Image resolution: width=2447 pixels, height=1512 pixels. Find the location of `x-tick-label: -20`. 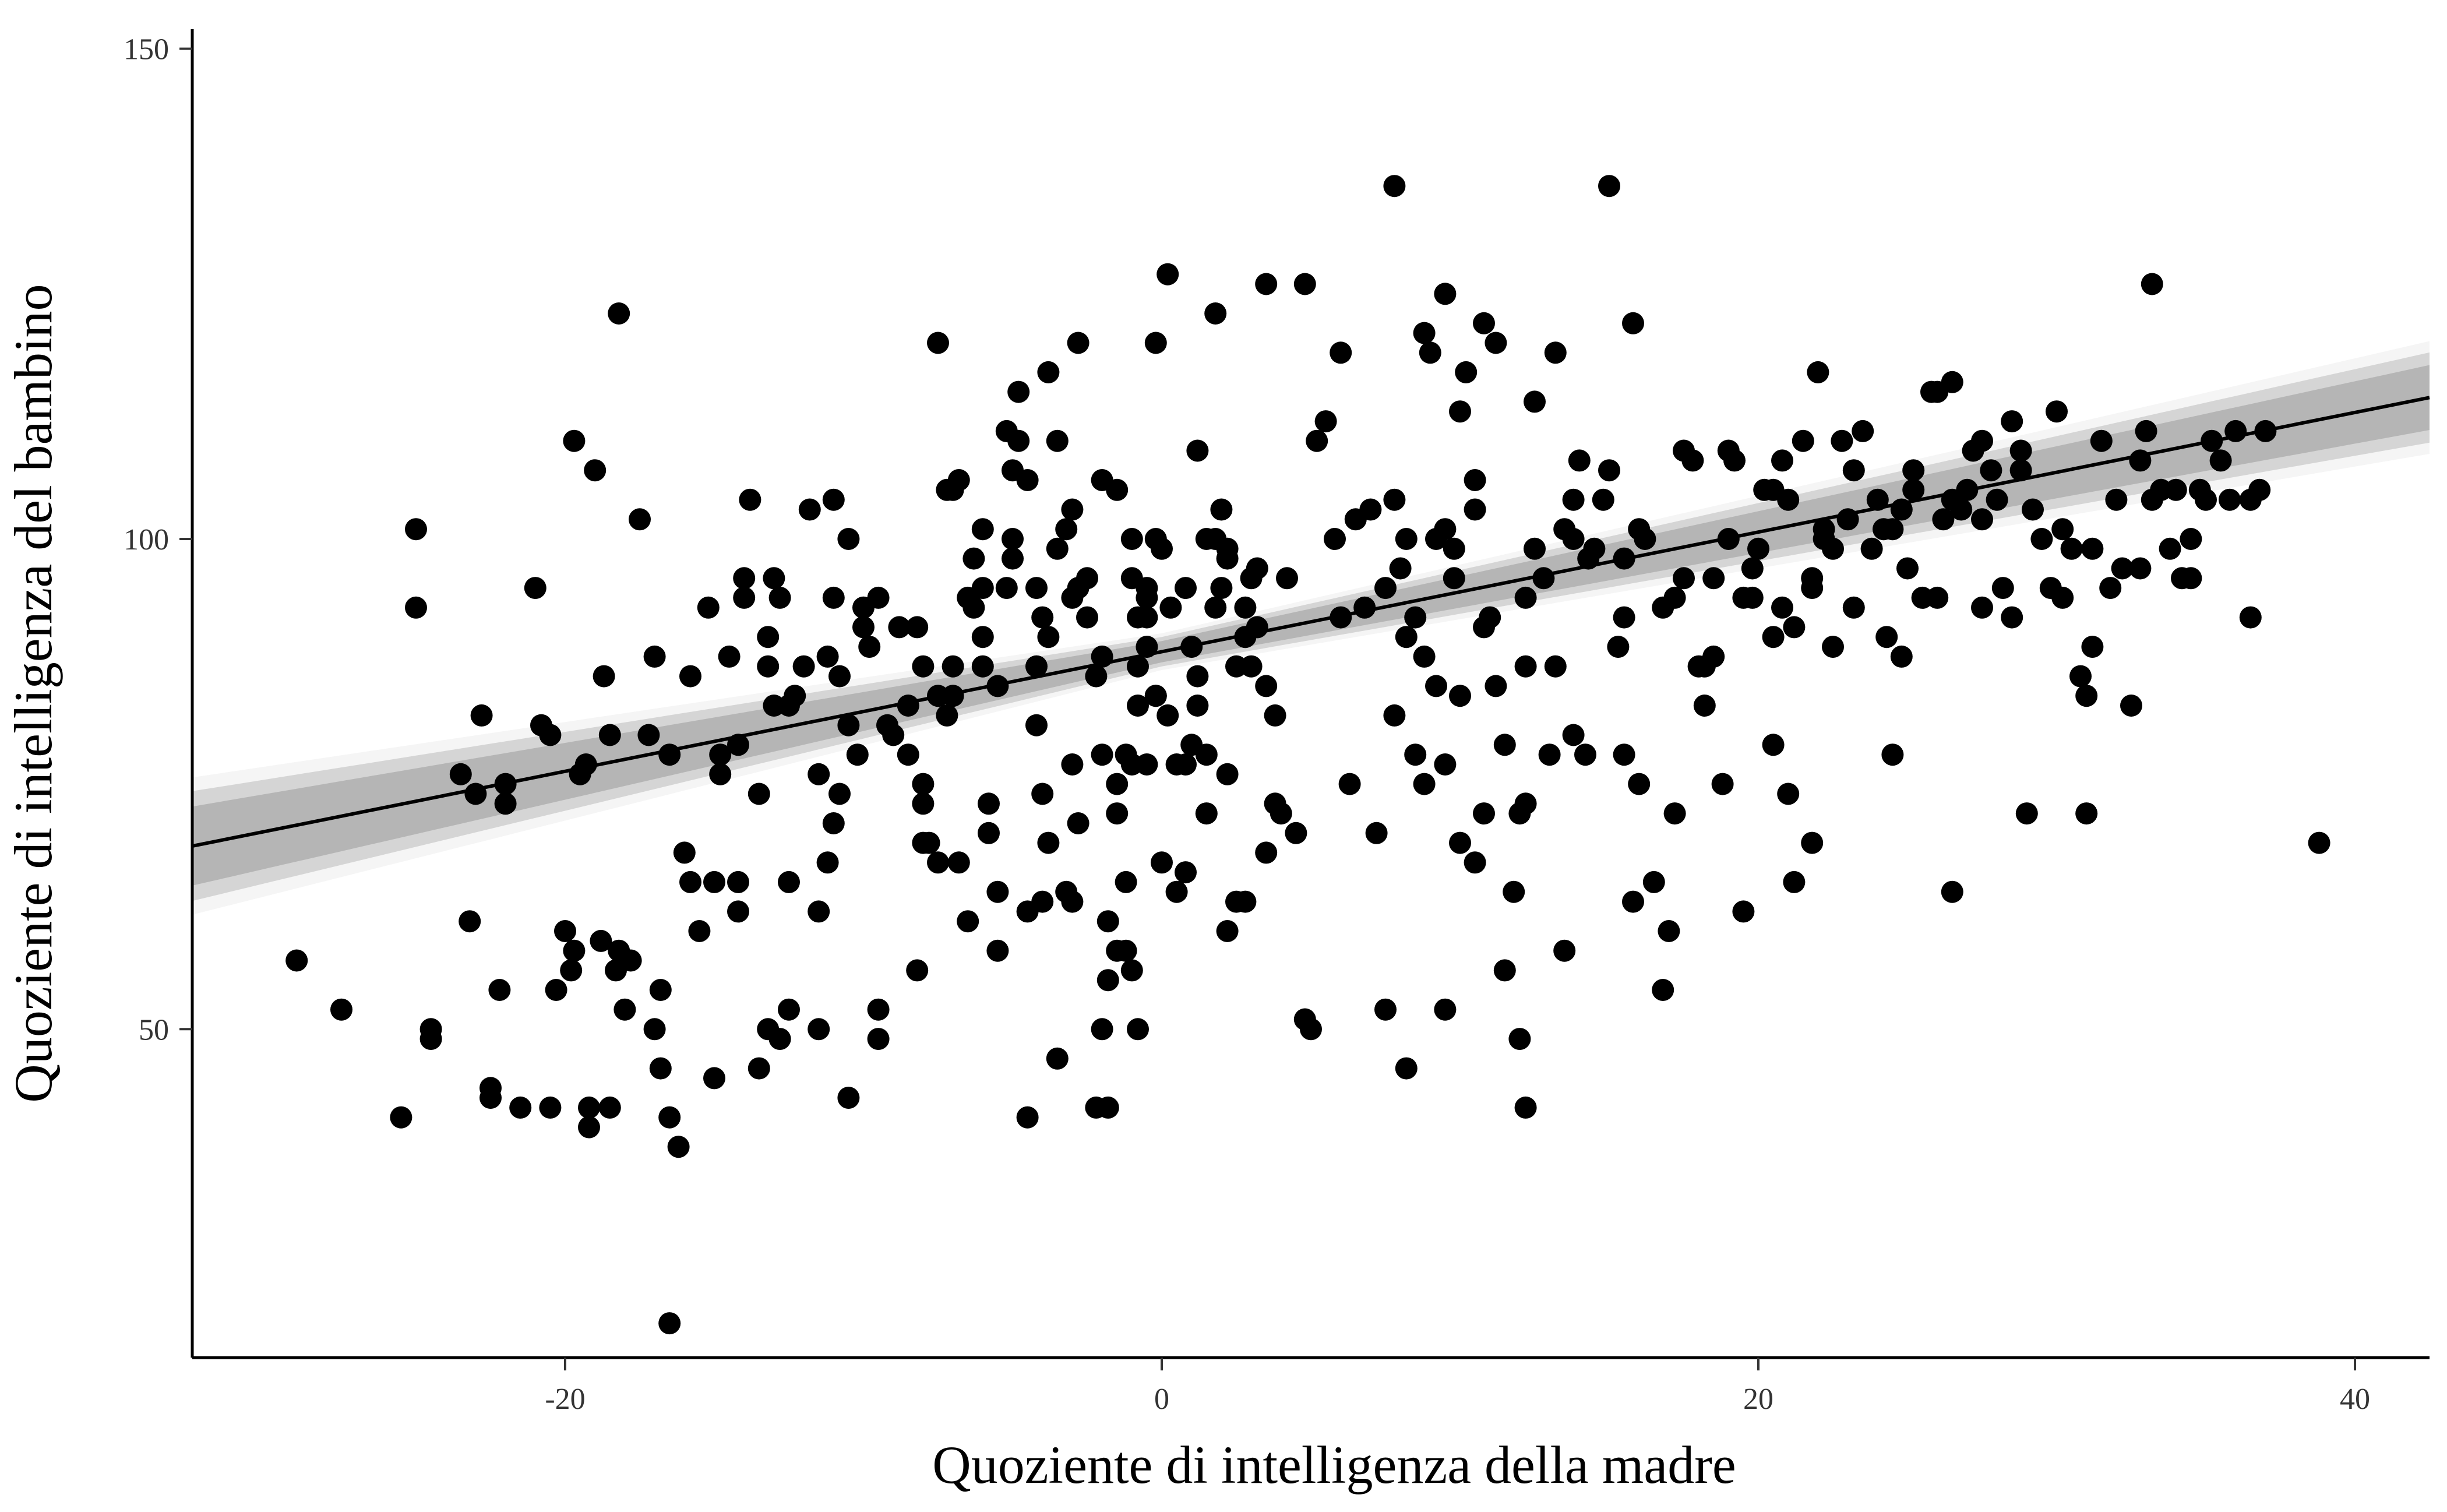

x-tick-label: -20 is located at coordinates (565, 1399).